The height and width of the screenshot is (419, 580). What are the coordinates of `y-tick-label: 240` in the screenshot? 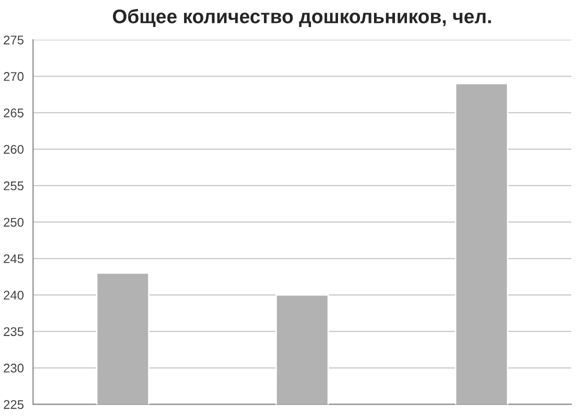 It's located at (14, 295).